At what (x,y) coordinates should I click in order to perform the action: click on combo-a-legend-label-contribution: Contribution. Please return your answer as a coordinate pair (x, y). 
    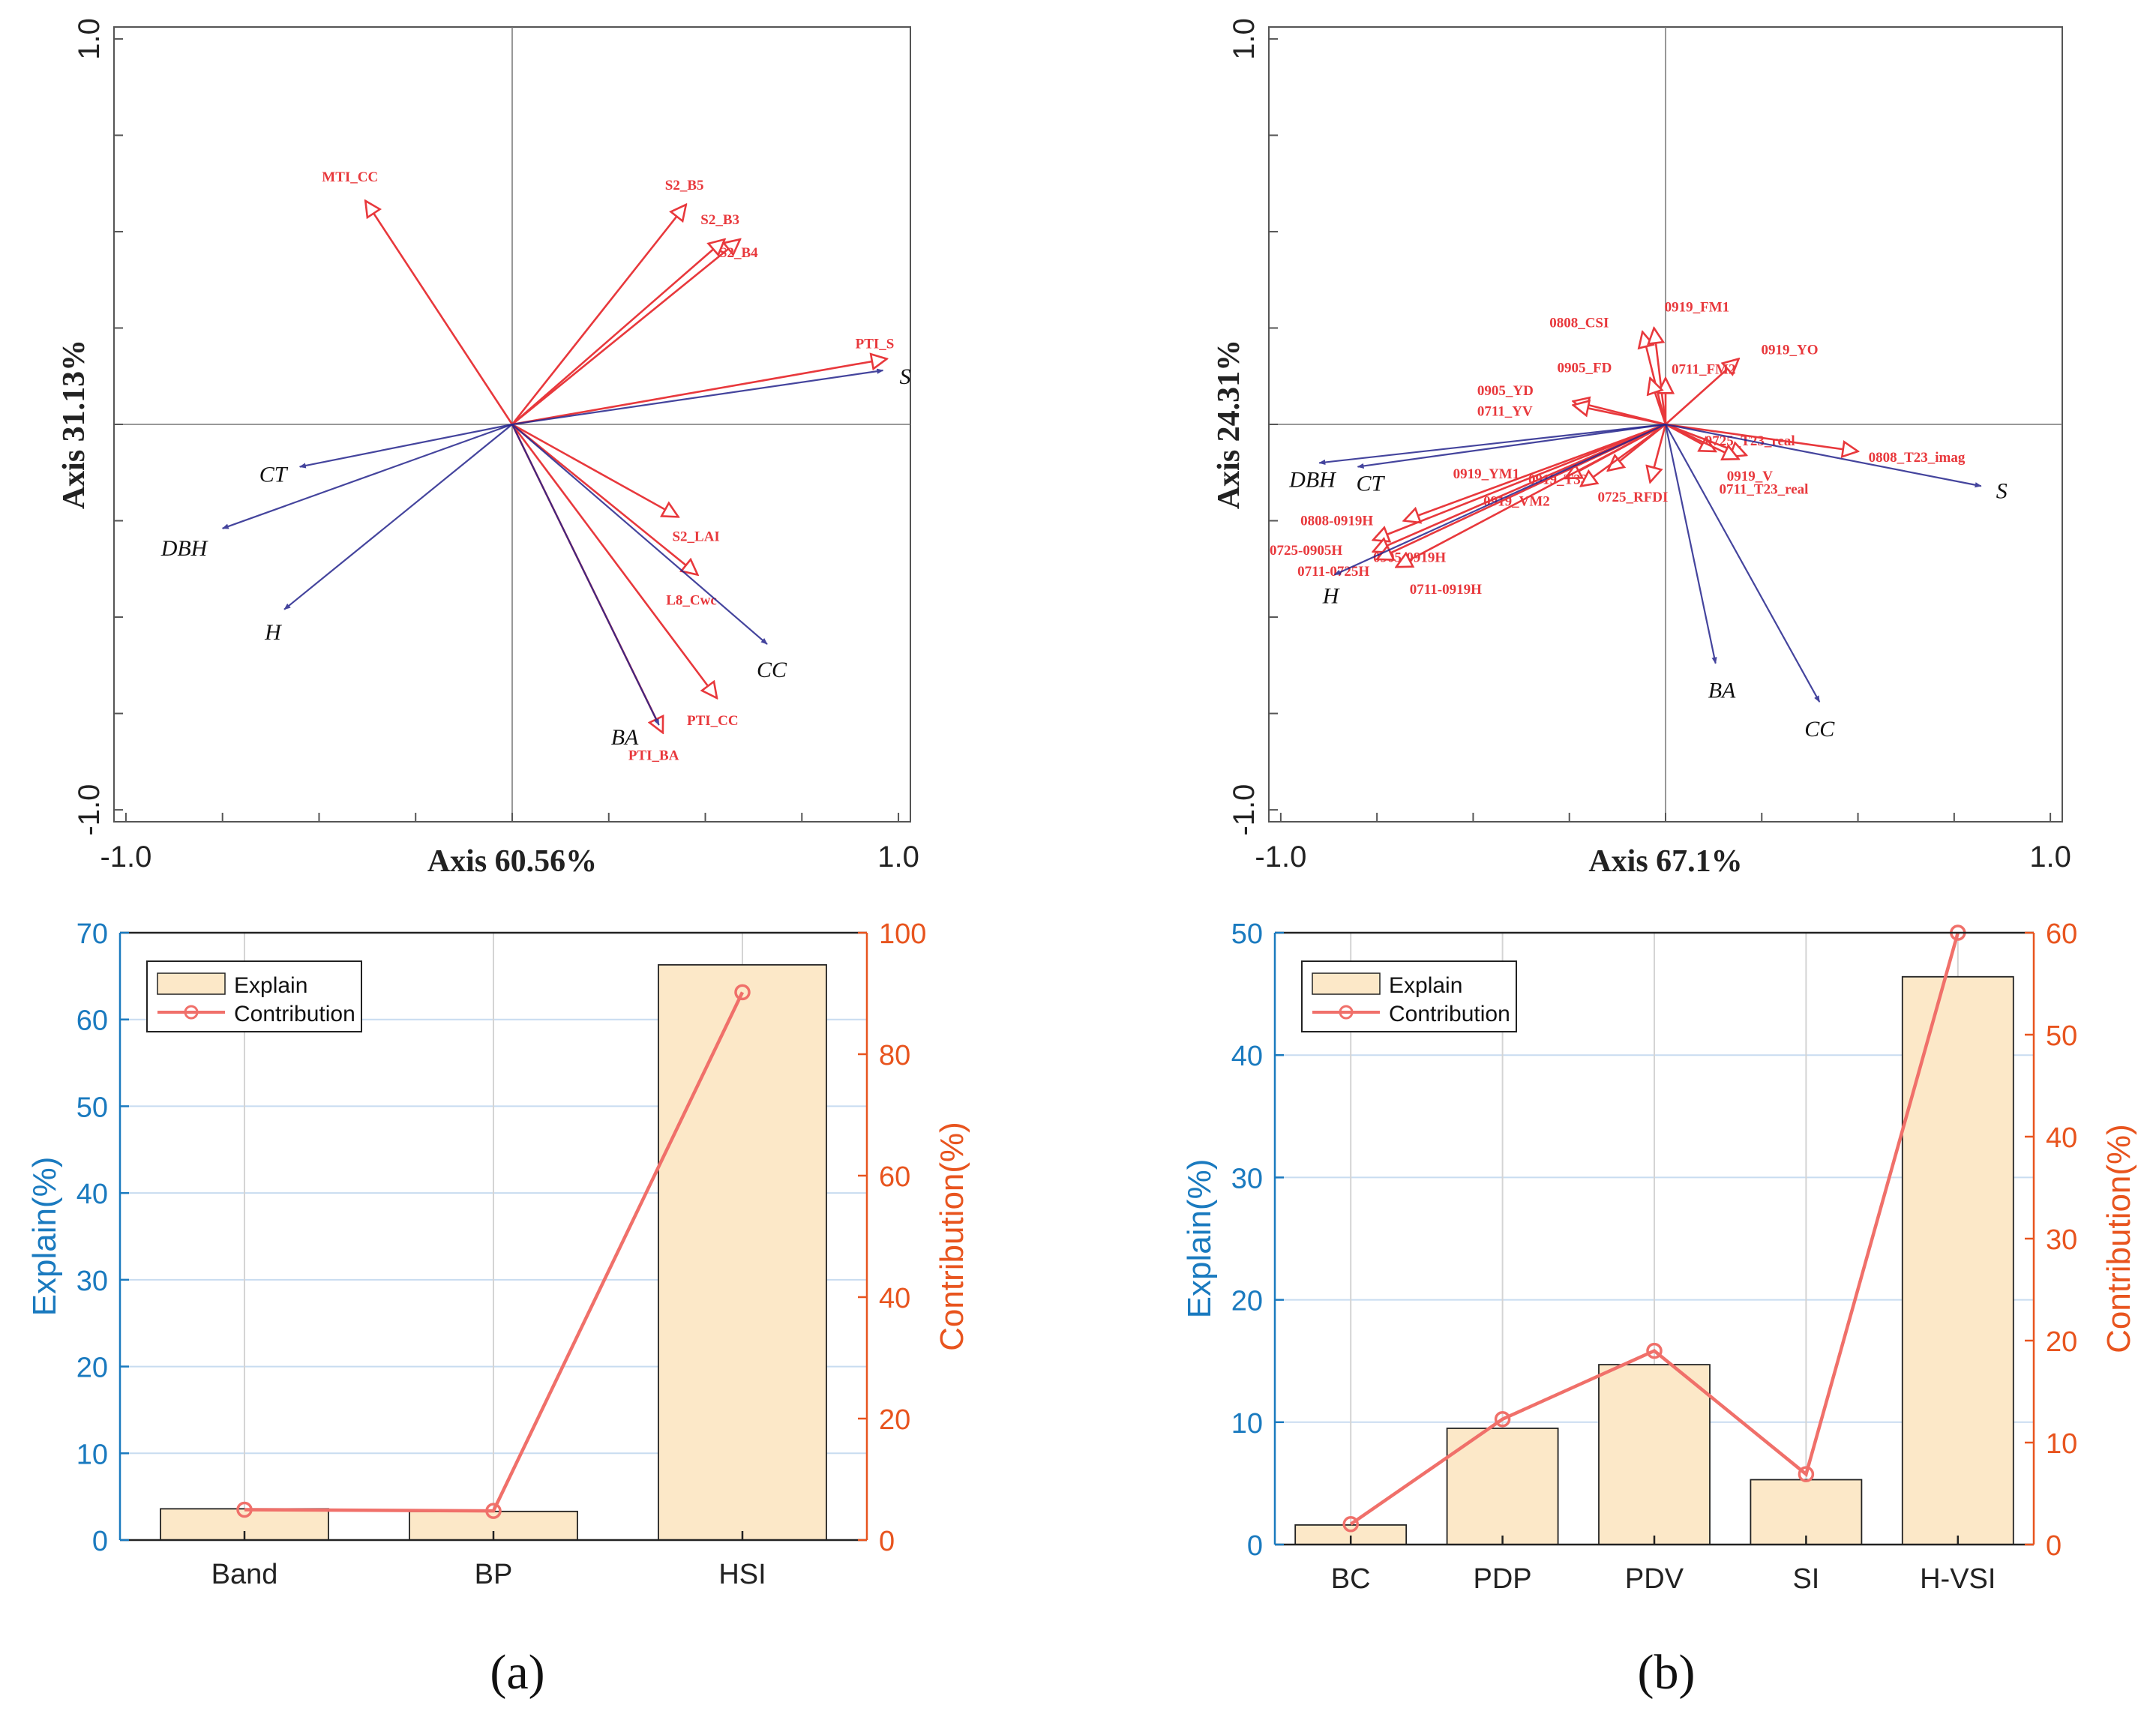
    Looking at the image, I should click on (294, 1014).